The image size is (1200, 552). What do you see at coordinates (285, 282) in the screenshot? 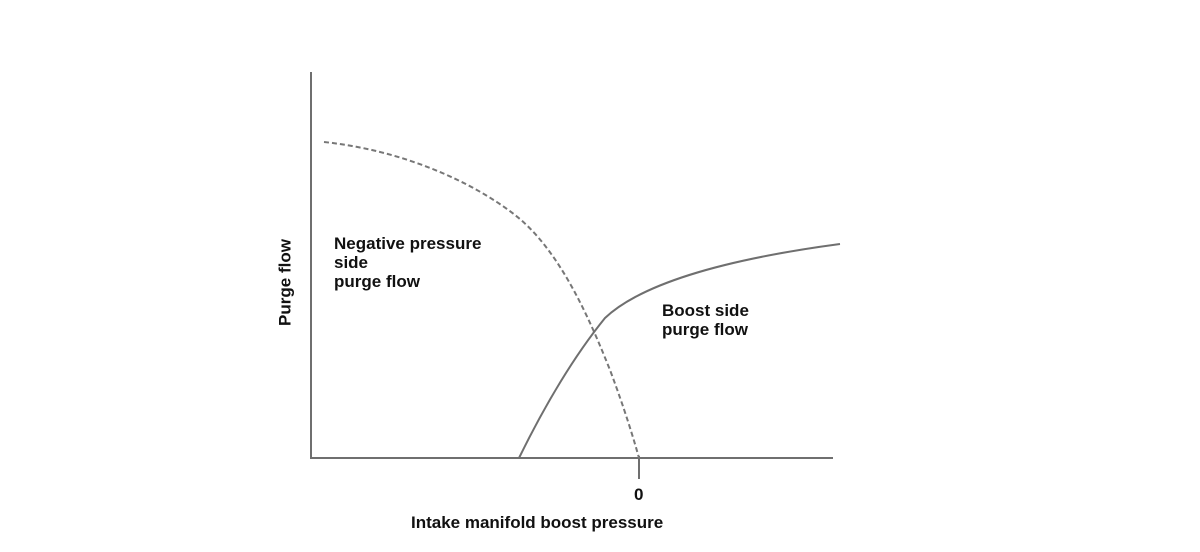
I see `y-axis-label: Purge flow` at bounding box center [285, 282].